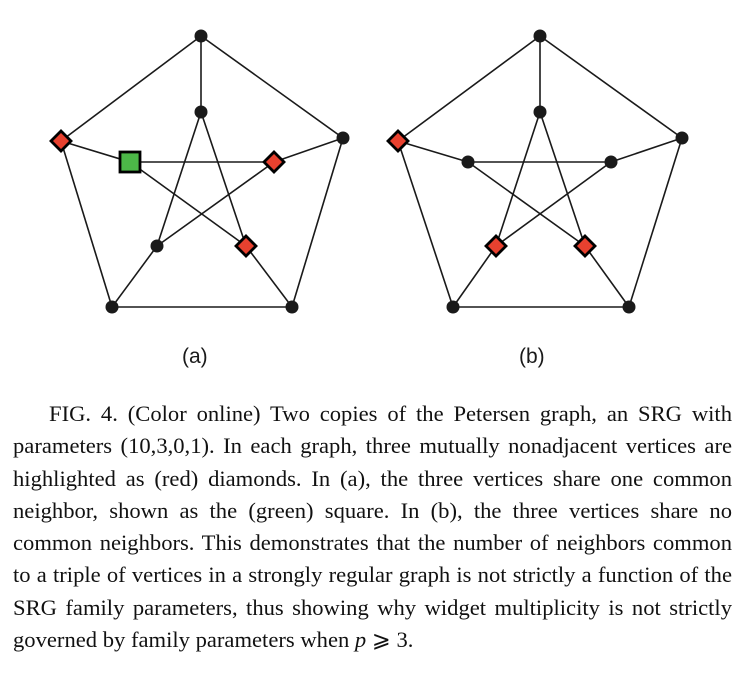 The height and width of the screenshot is (695, 745). Describe the element at coordinates (390, 640) in the screenshot. I see `caption-tail: ⩾ 3.` at that location.